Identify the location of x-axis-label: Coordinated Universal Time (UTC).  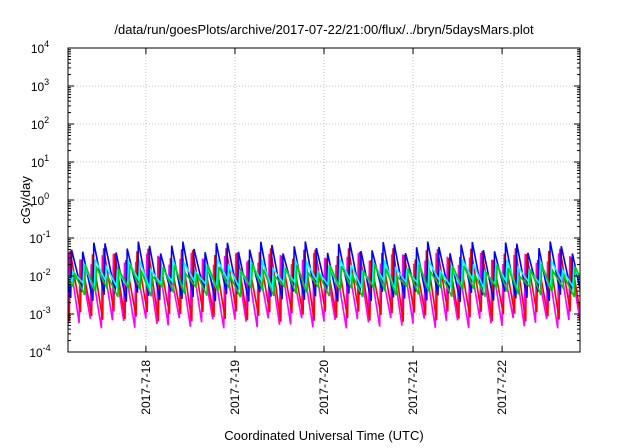
(323, 435).